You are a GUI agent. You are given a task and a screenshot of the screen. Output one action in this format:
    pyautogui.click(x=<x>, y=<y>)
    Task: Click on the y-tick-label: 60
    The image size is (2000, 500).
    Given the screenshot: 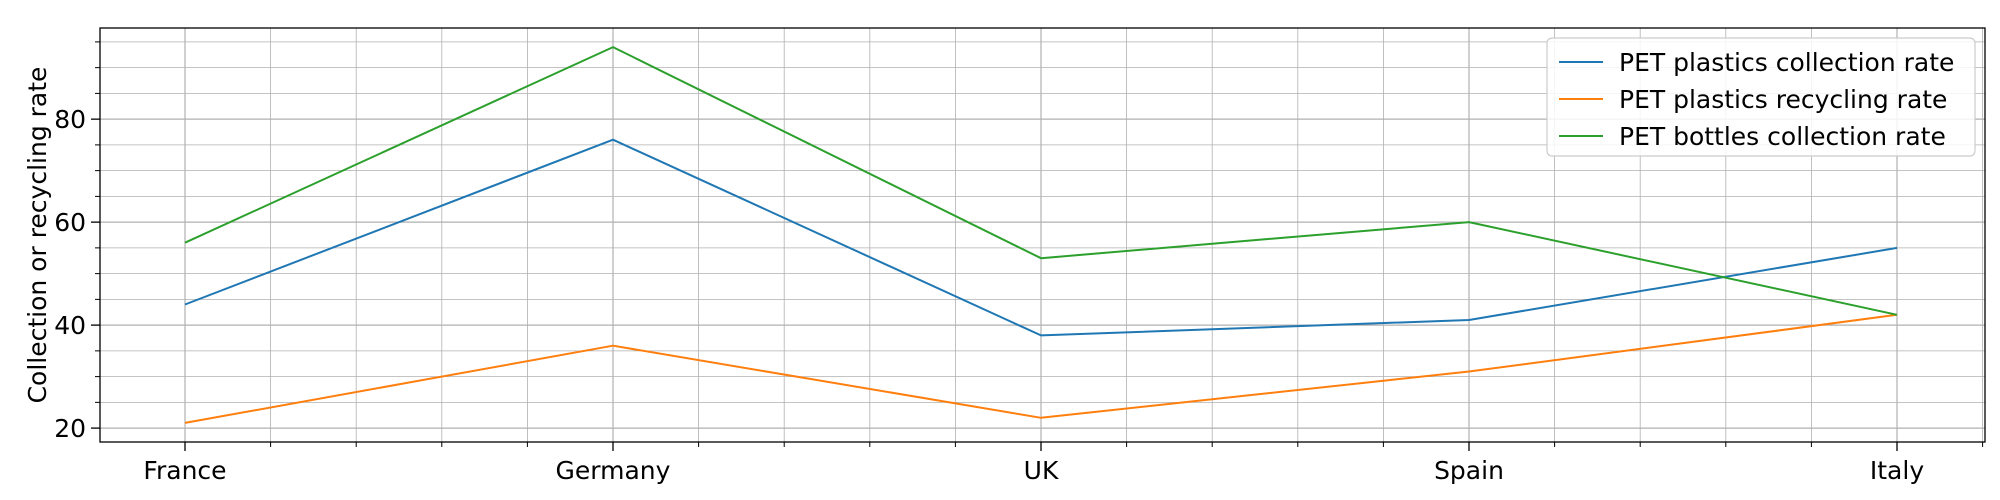 What is the action you would take?
    pyautogui.click(x=70, y=222)
    